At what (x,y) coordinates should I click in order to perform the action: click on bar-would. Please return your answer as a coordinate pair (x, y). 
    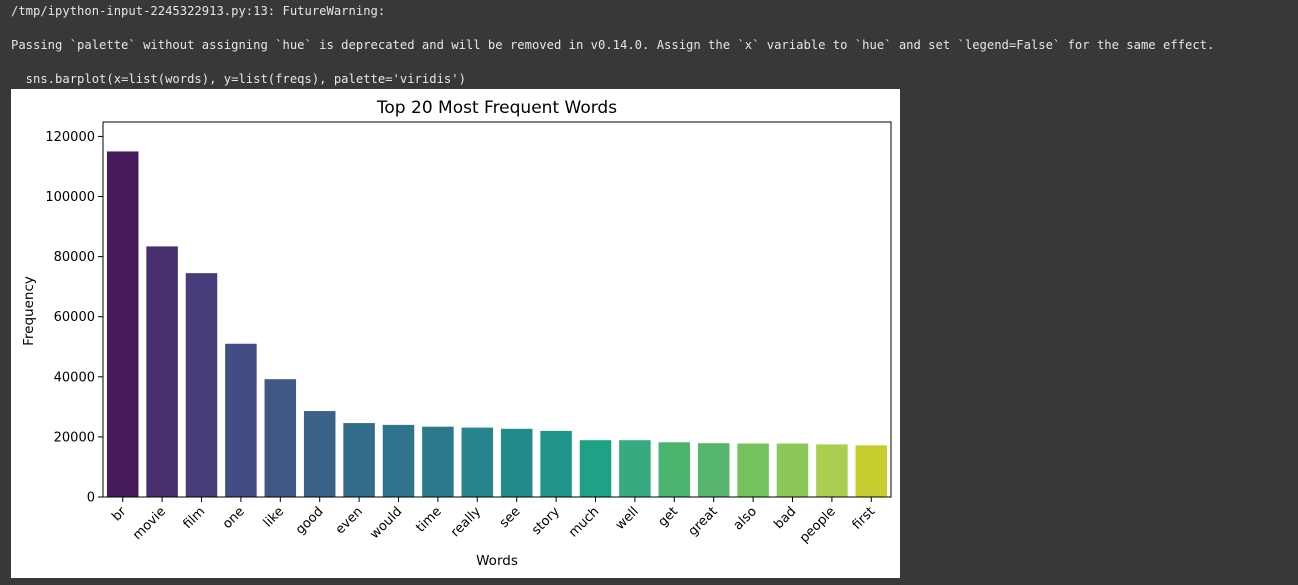
    Looking at the image, I should click on (398, 460).